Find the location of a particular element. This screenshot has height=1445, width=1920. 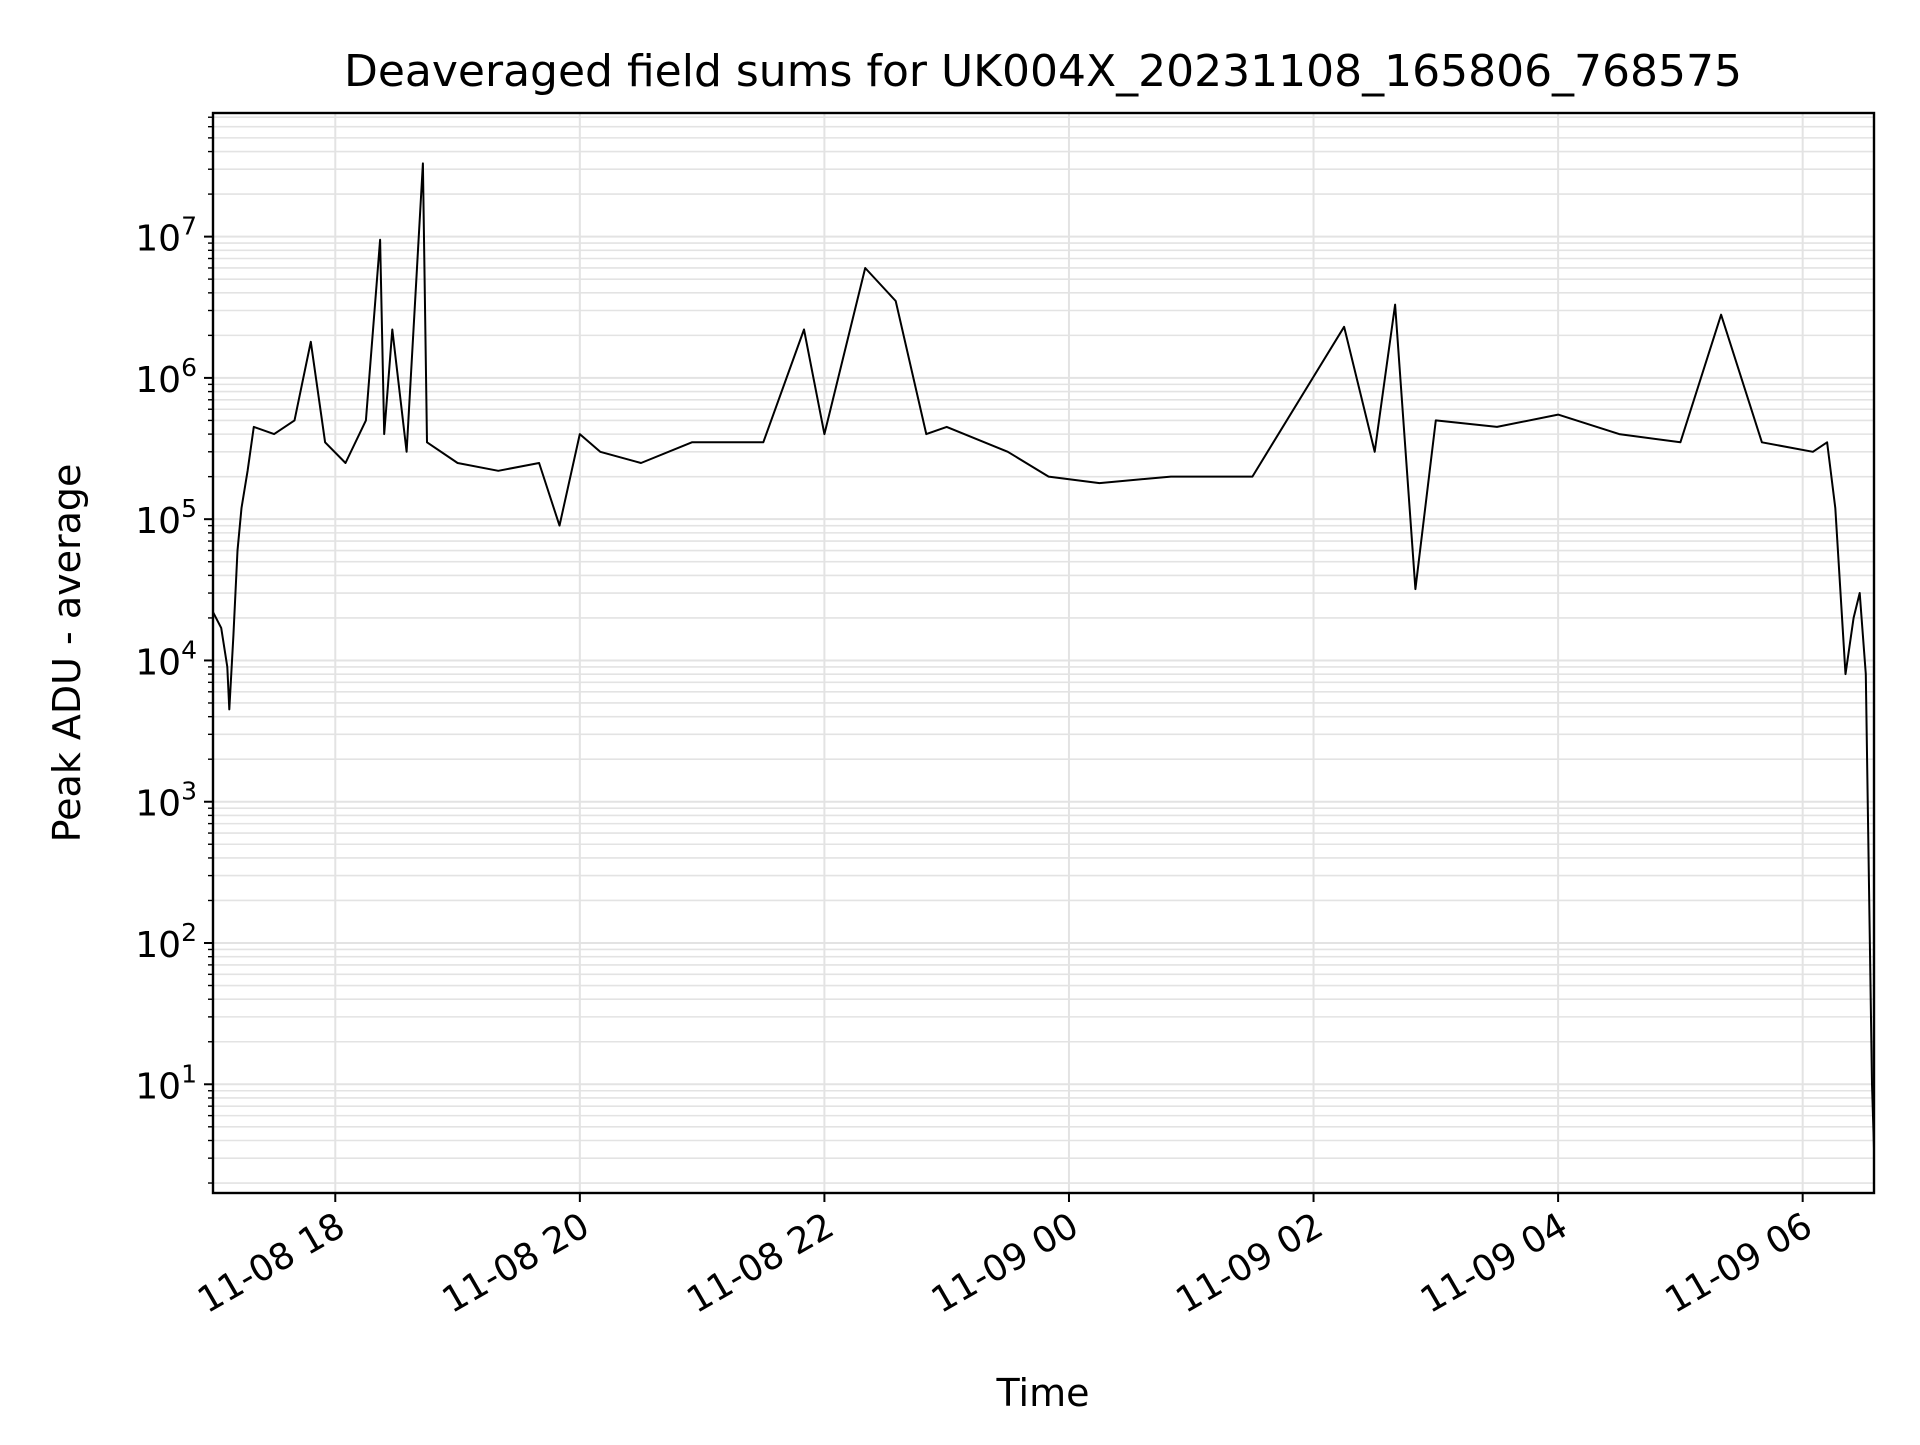

y-tick-label: 10³ is located at coordinates (166, 801).